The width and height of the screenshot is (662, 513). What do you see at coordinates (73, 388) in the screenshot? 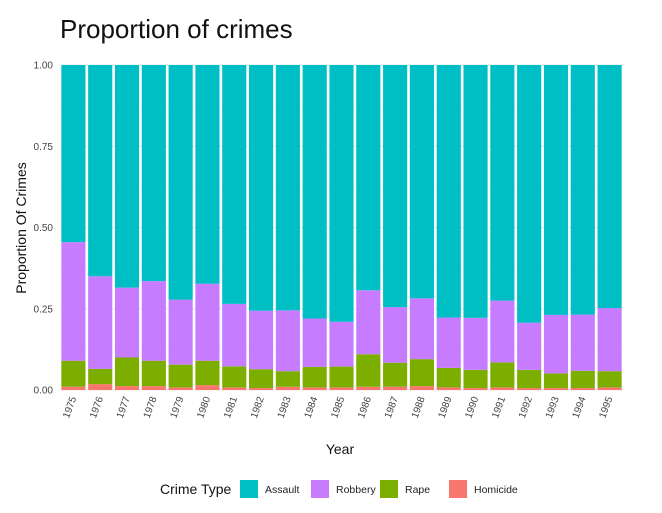
I see `bar-homicide-1975` at bounding box center [73, 388].